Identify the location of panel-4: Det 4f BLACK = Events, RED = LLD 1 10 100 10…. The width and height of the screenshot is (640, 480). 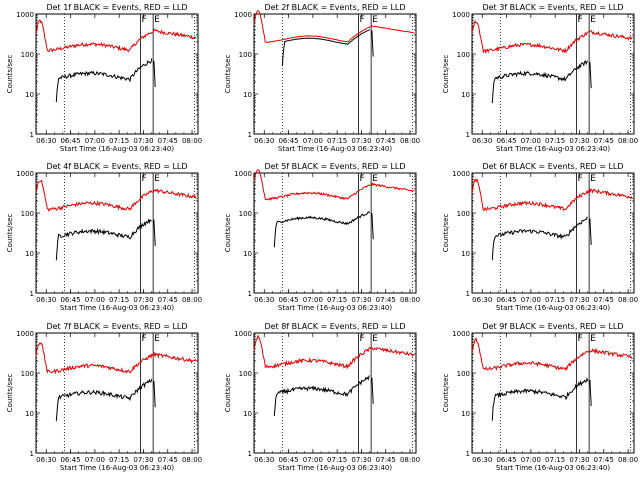
(104, 237).